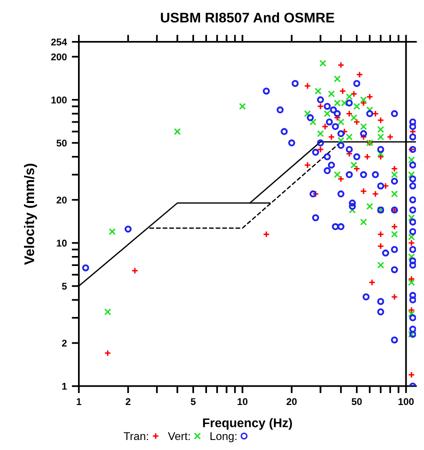  Describe the element at coordinates (64, 386) in the screenshot. I see `y-tick-label: 1` at that location.